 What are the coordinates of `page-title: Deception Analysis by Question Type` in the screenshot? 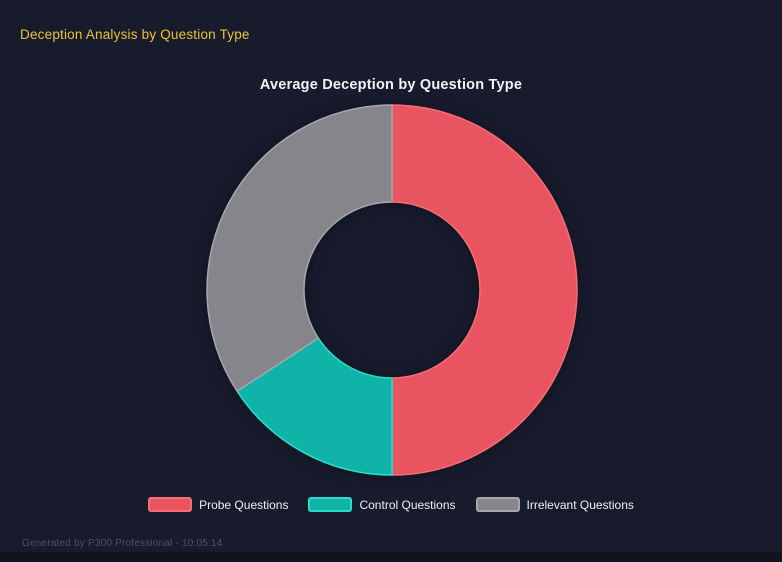 It's located at (135, 34).